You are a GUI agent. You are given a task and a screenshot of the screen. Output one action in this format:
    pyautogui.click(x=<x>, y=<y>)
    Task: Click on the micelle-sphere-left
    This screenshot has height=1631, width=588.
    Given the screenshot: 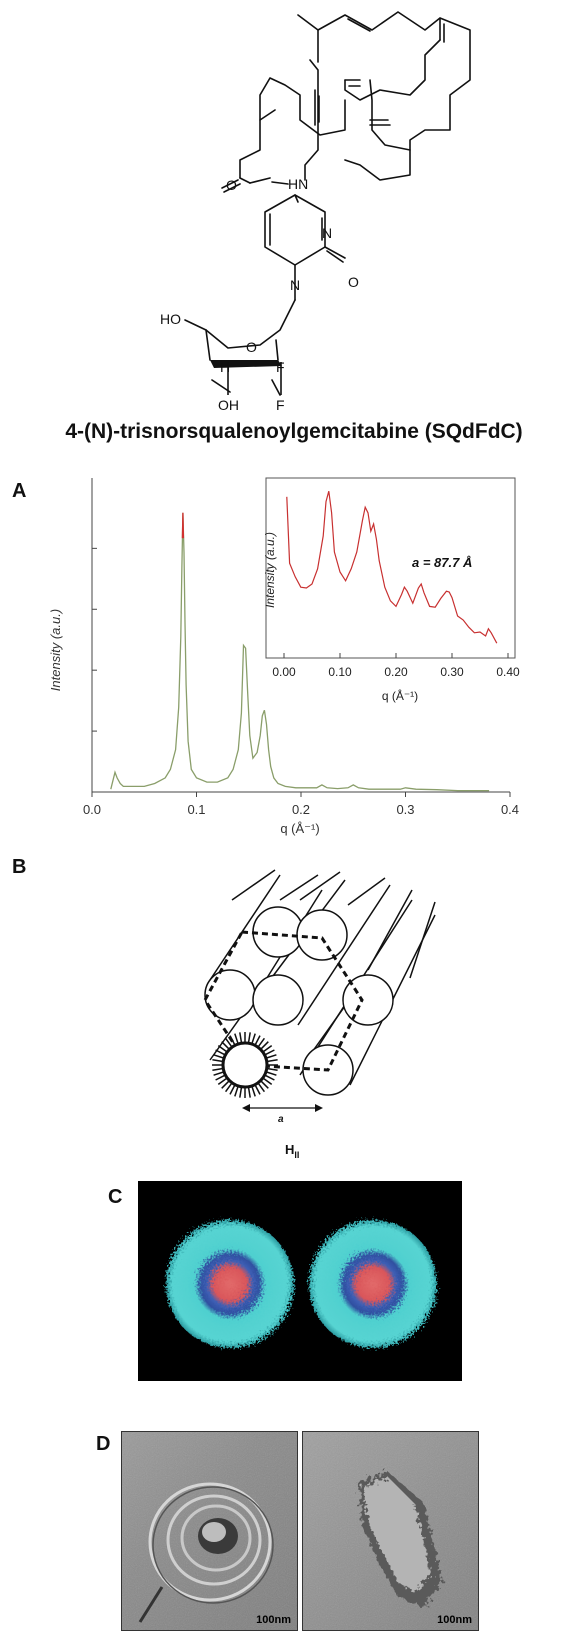 What is the action you would take?
    pyautogui.click(x=230, y=1284)
    